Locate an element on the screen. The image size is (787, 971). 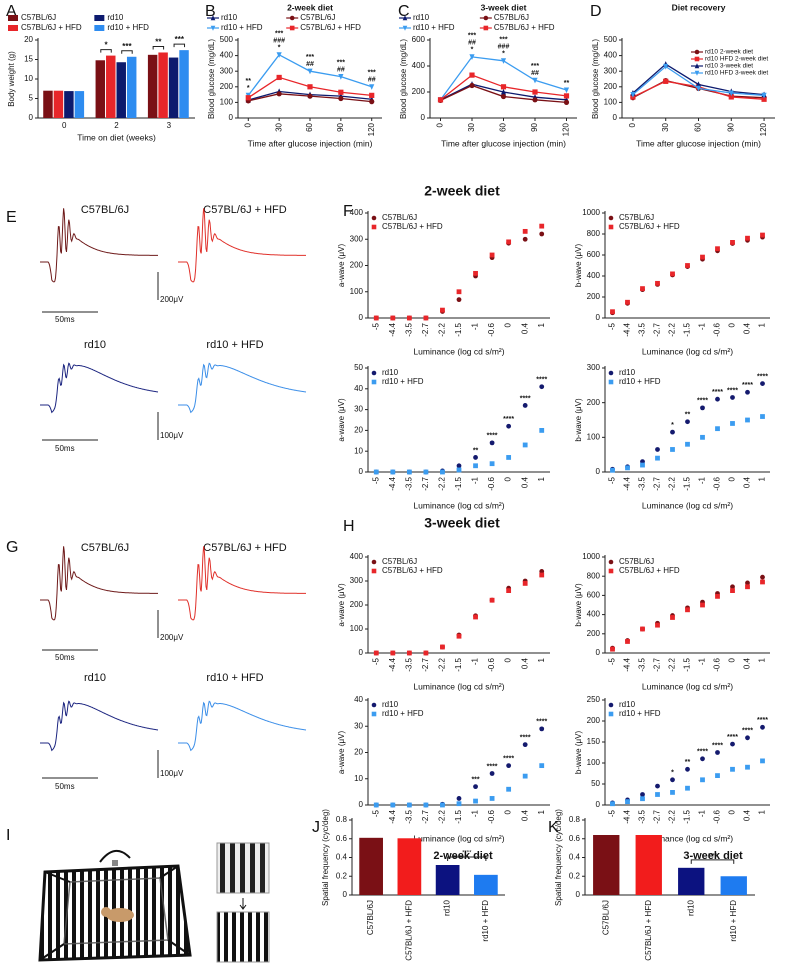
y-axis-label: Blood glucose (mg/dL) is located at coordinates (211, 79).